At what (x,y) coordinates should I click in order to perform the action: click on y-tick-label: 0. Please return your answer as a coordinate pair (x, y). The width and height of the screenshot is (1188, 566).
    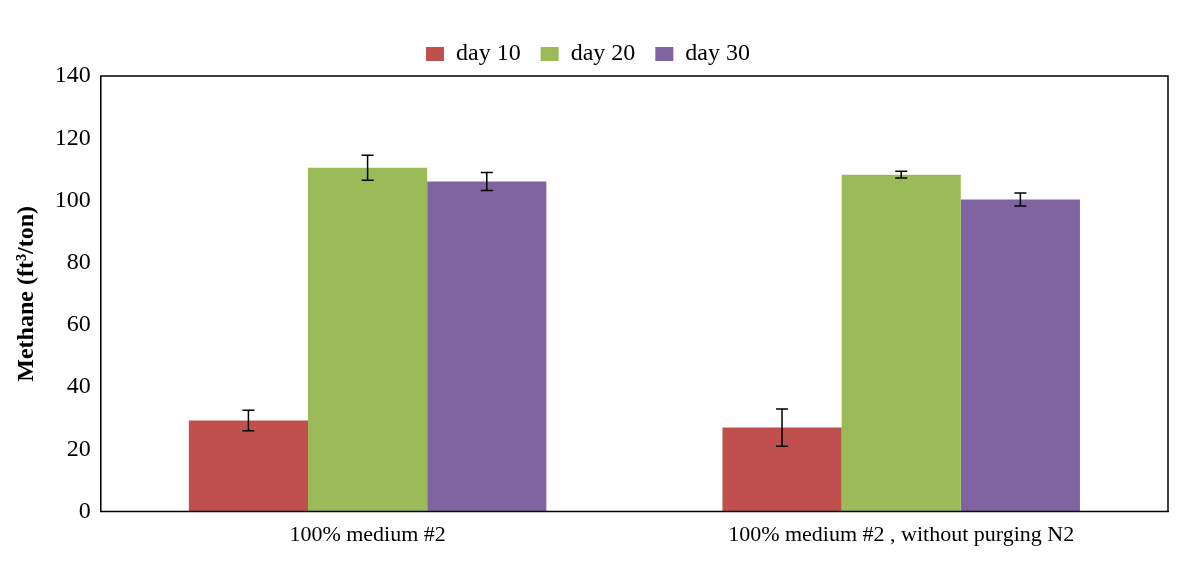
    Looking at the image, I should click on (84, 509).